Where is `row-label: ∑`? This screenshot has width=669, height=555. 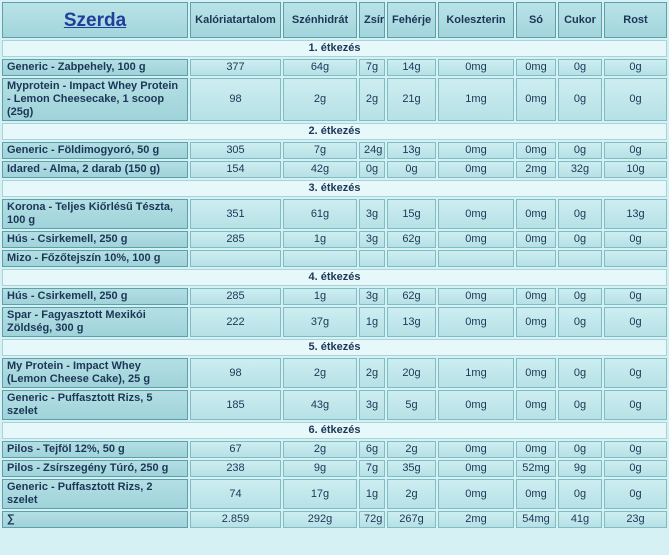 row-label: ∑ is located at coordinates (95, 519).